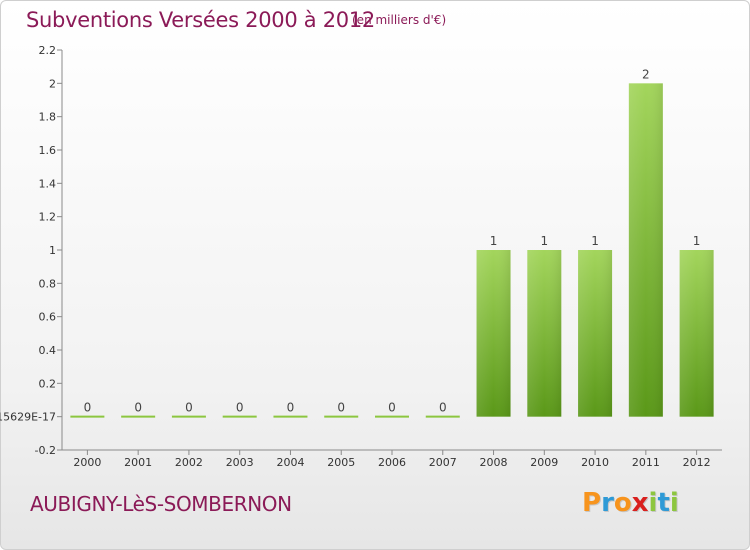  Describe the element at coordinates (161, 504) in the screenshot. I see `commune-name: AUBIGNY-LèS-SOMBERNON` at that location.